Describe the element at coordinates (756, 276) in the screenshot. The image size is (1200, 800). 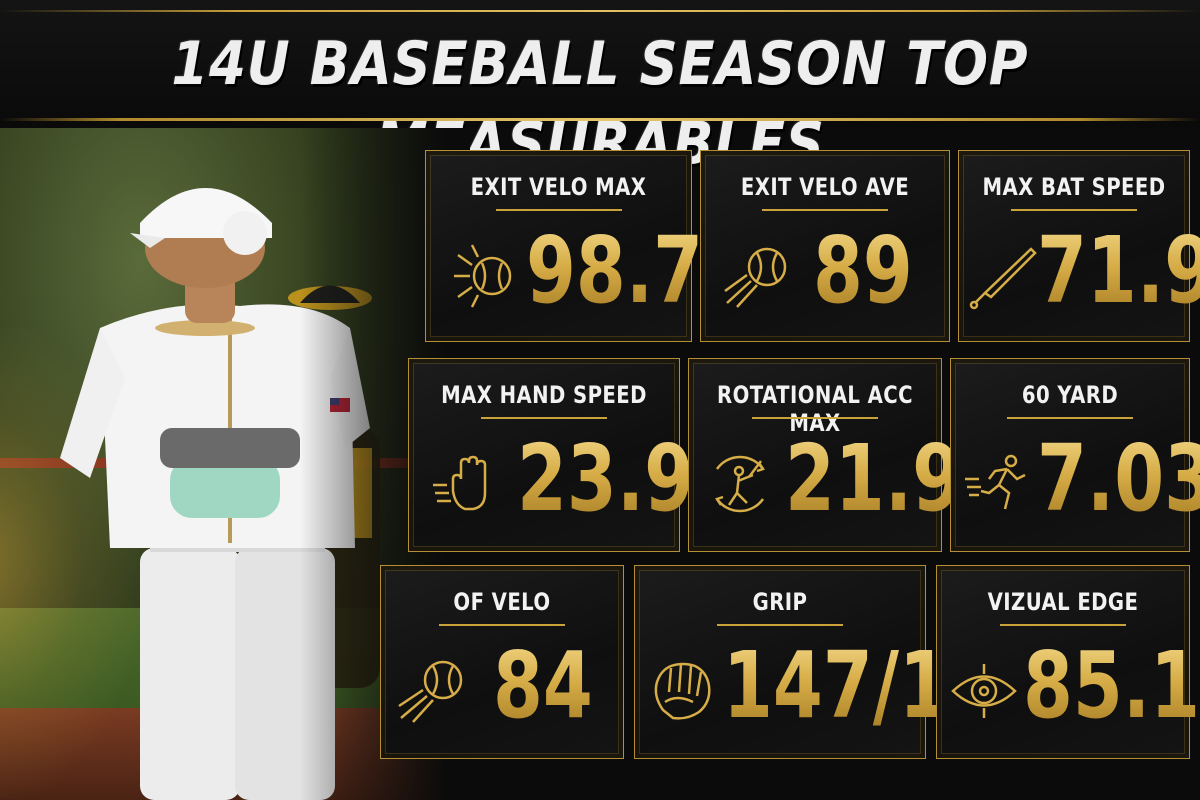
I see `baseball-motion-icon` at that location.